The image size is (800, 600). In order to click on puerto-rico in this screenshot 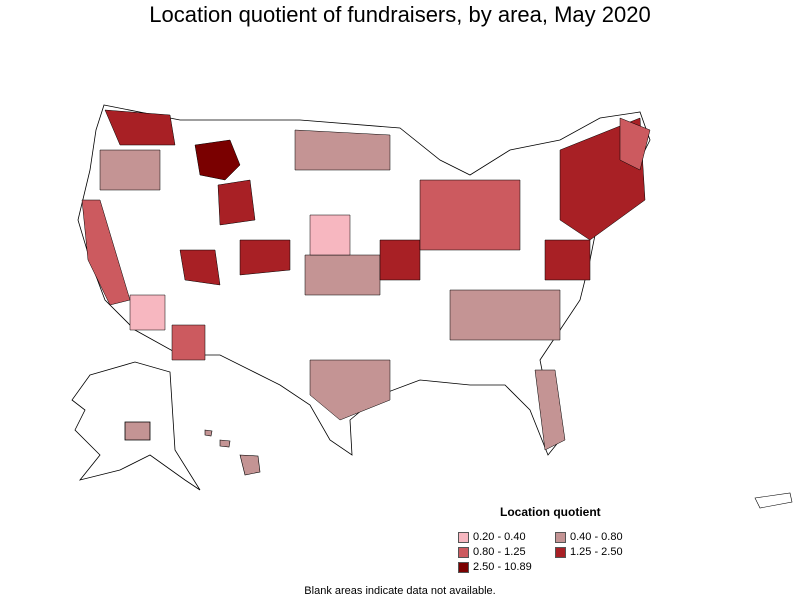, I will do `click(773, 500)`.